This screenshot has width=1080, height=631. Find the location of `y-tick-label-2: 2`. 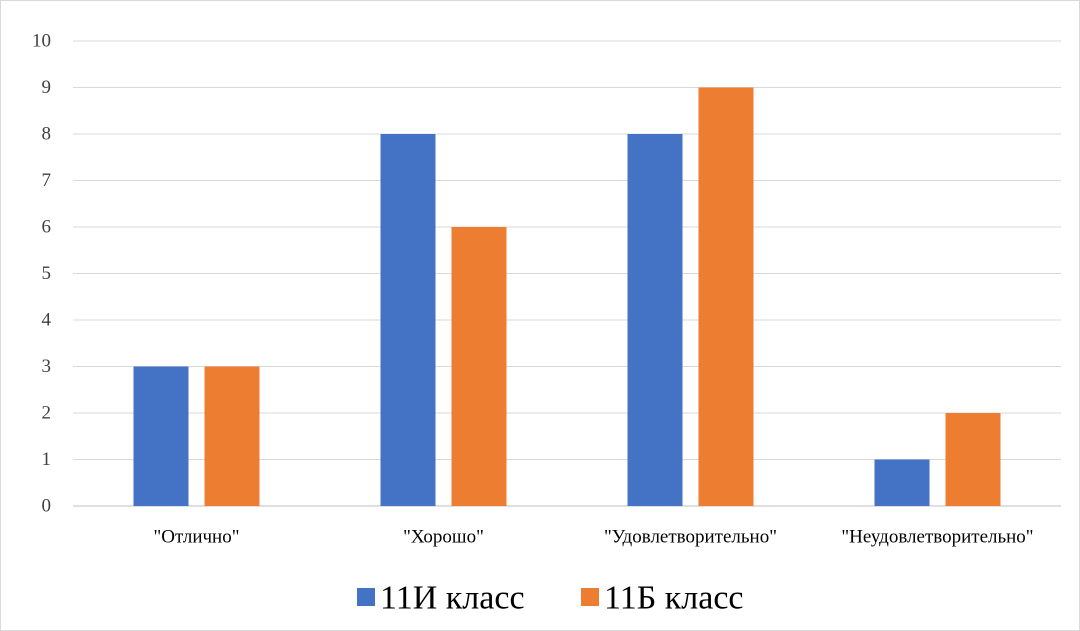

y-tick-label-2: 2 is located at coordinates (47, 413).